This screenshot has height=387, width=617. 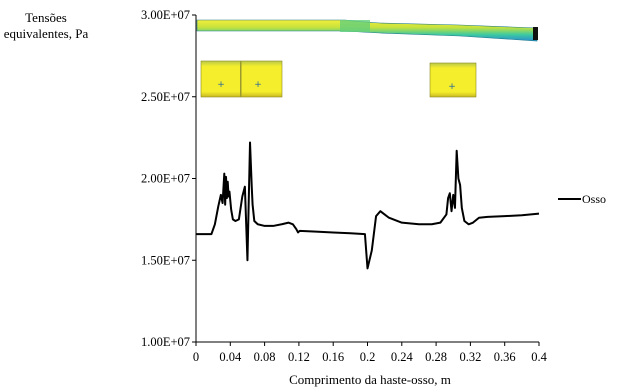 What do you see at coordinates (535, 33) in the screenshot?
I see `rod-end-cap` at bounding box center [535, 33].